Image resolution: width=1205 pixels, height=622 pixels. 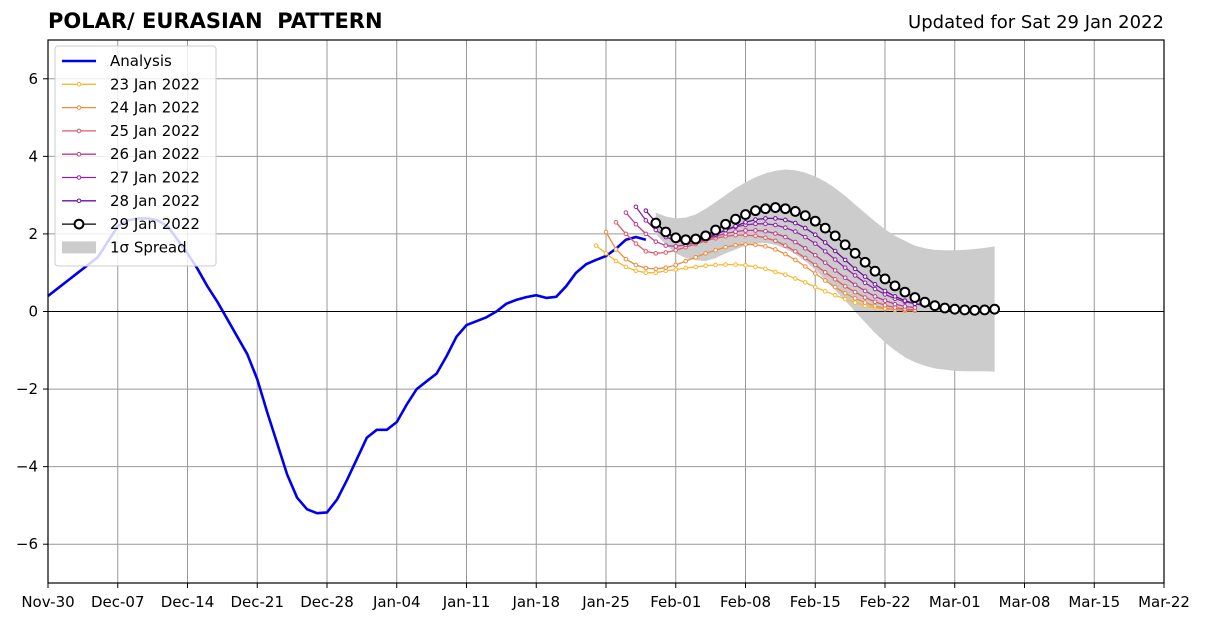 I want to click on legend-item: 28 Jan 2022, so click(x=131, y=201).